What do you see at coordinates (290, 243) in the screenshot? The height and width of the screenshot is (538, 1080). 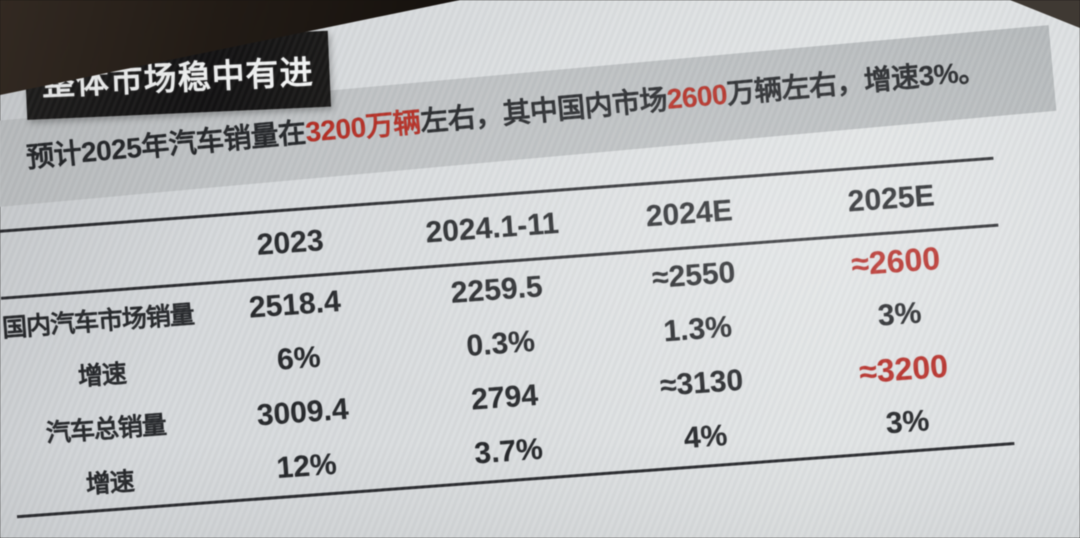 I see `column-header-2023: 2023` at bounding box center [290, 243].